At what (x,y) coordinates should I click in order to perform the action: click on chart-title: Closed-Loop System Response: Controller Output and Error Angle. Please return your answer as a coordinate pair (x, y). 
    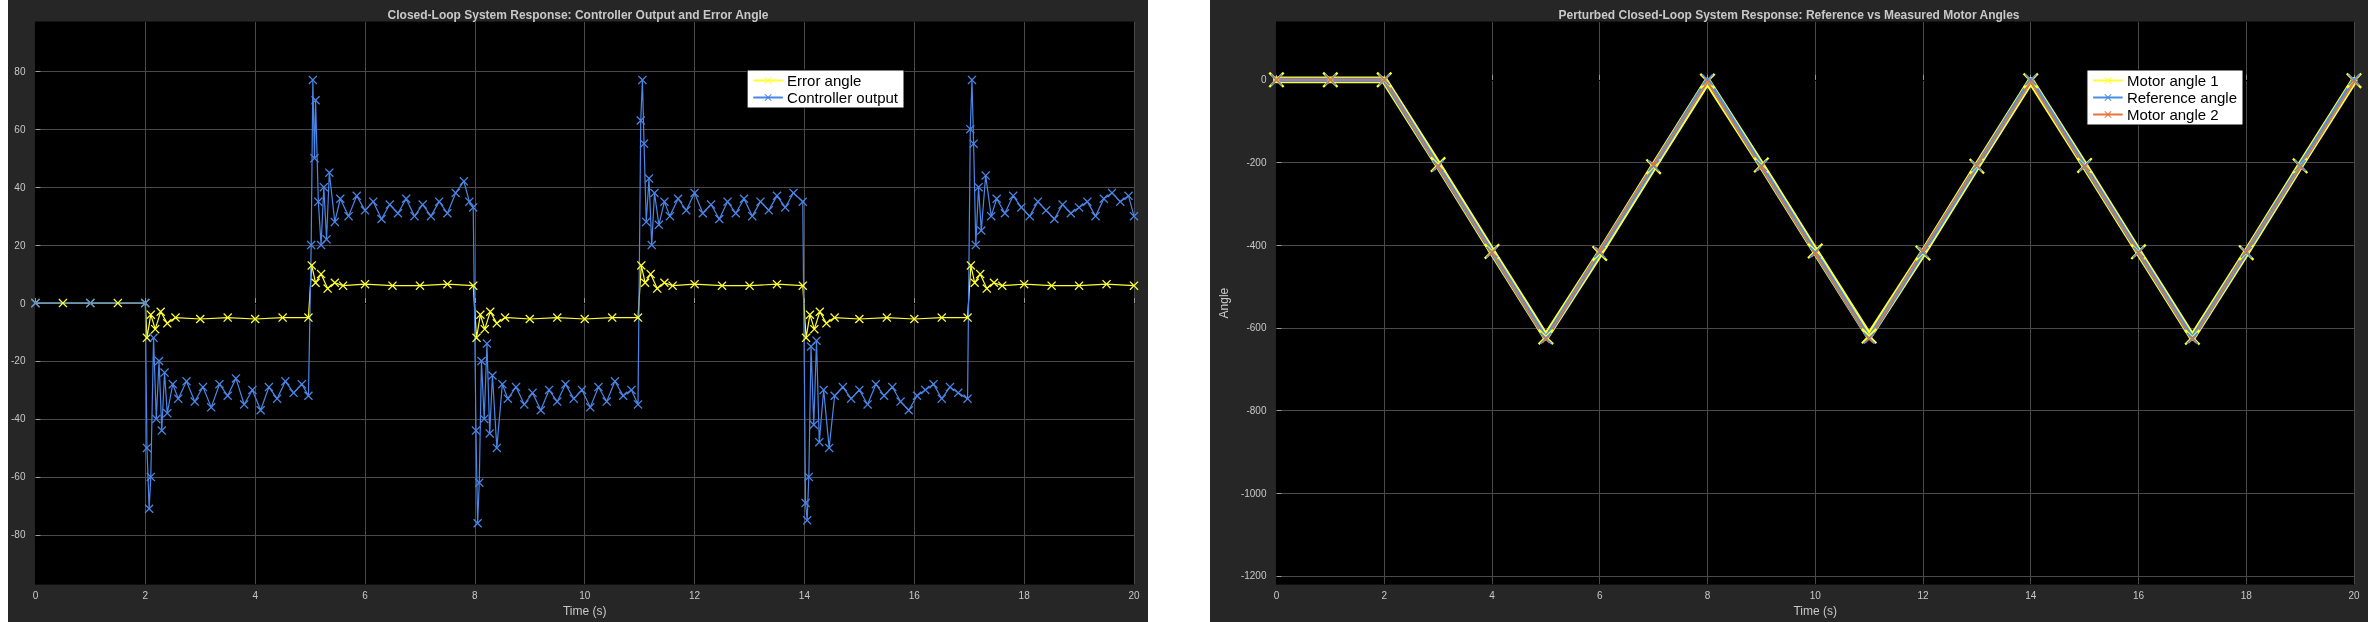
    Looking at the image, I should click on (578, 15).